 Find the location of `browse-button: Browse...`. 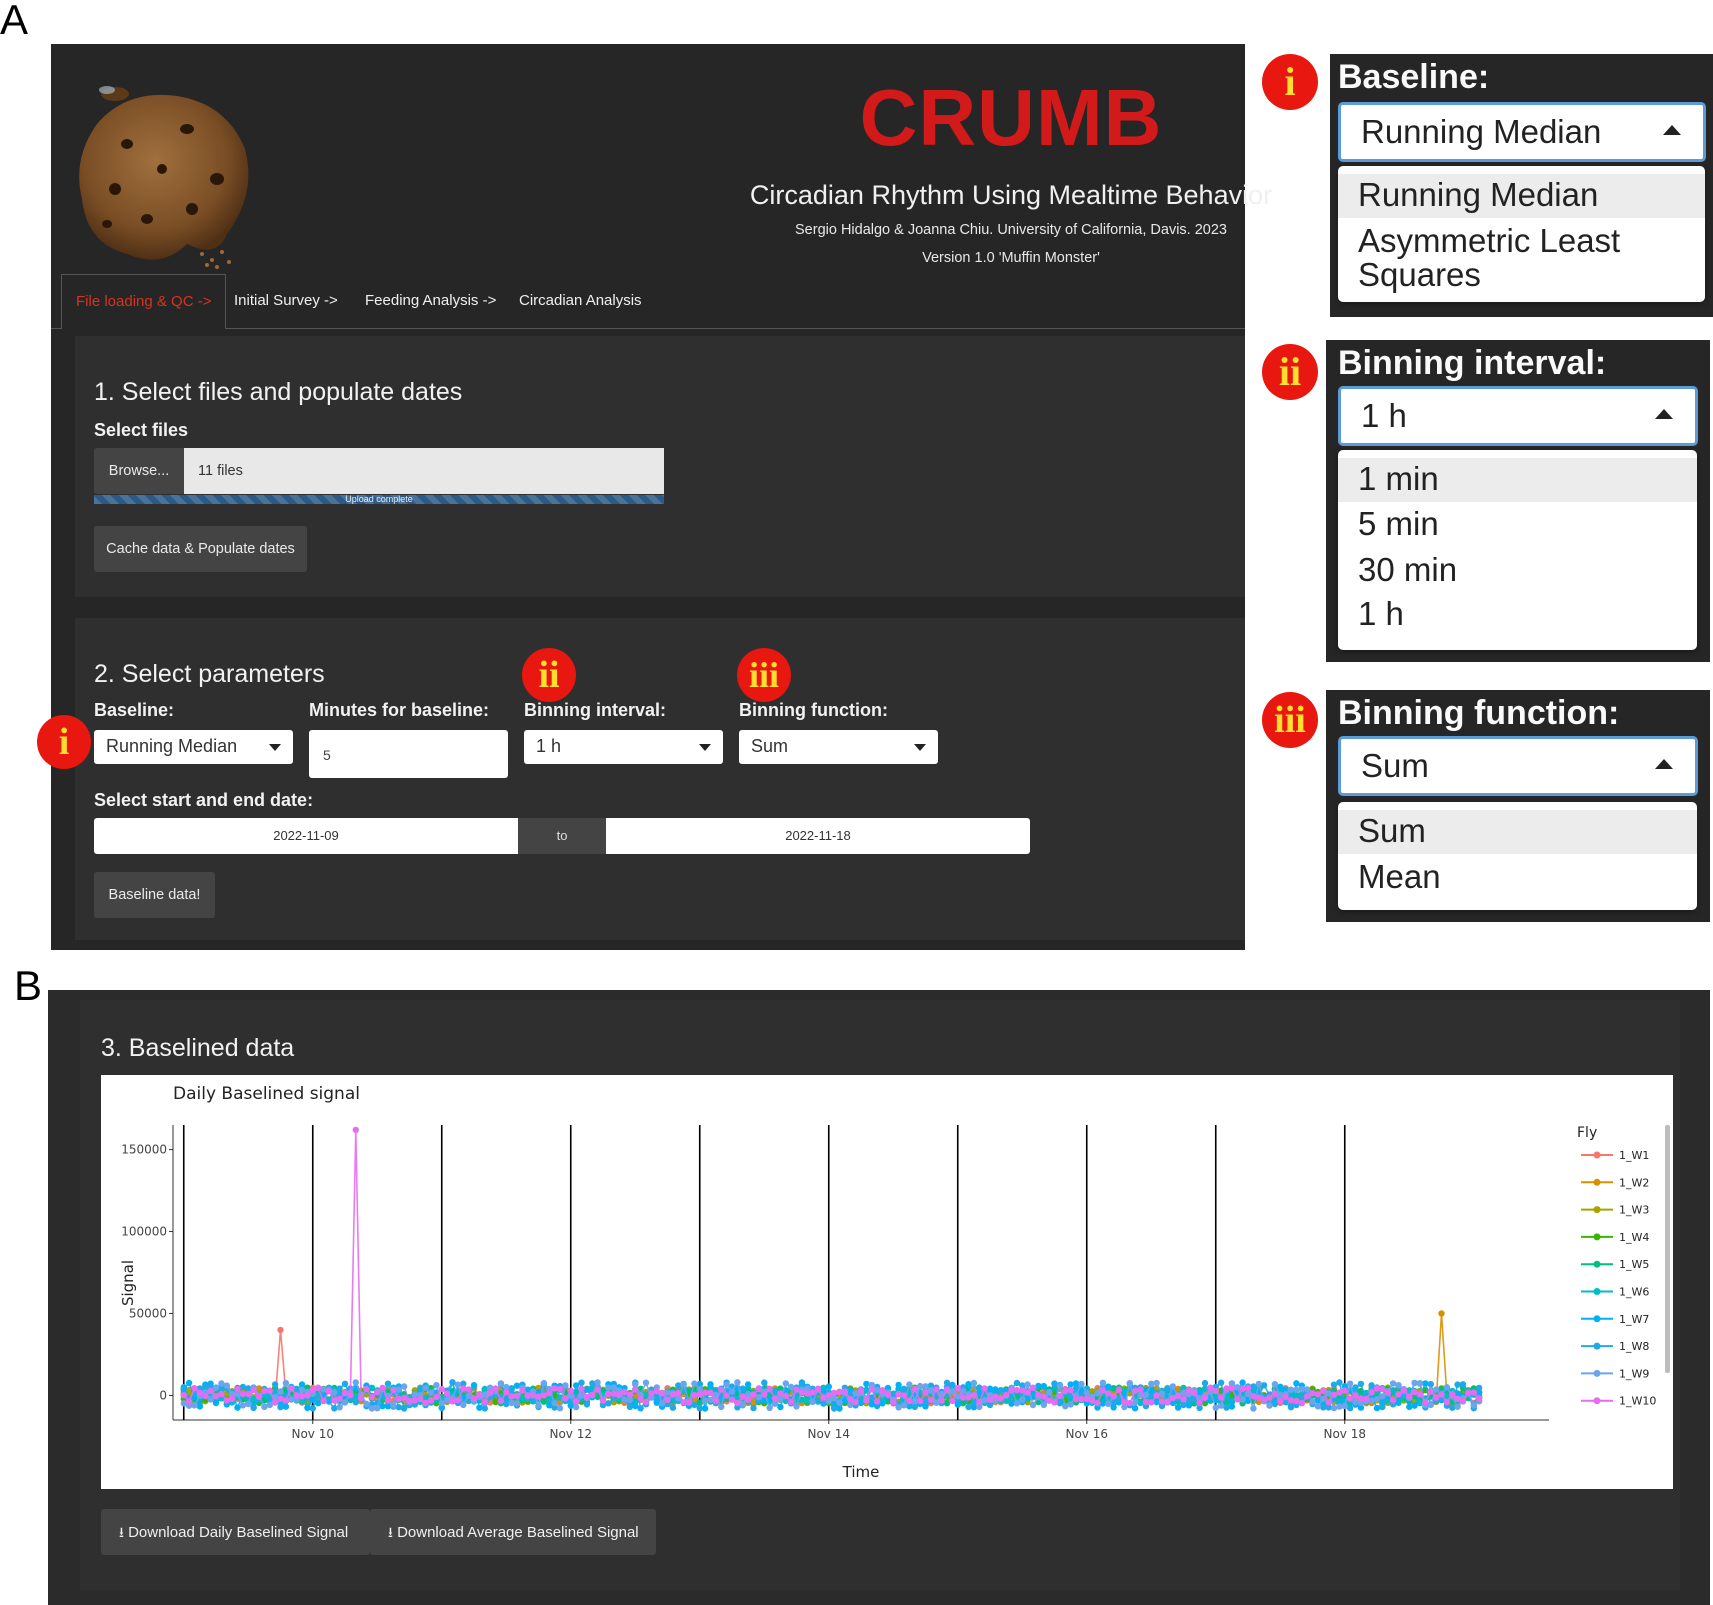

browse-button: Browse... is located at coordinates (139, 471).